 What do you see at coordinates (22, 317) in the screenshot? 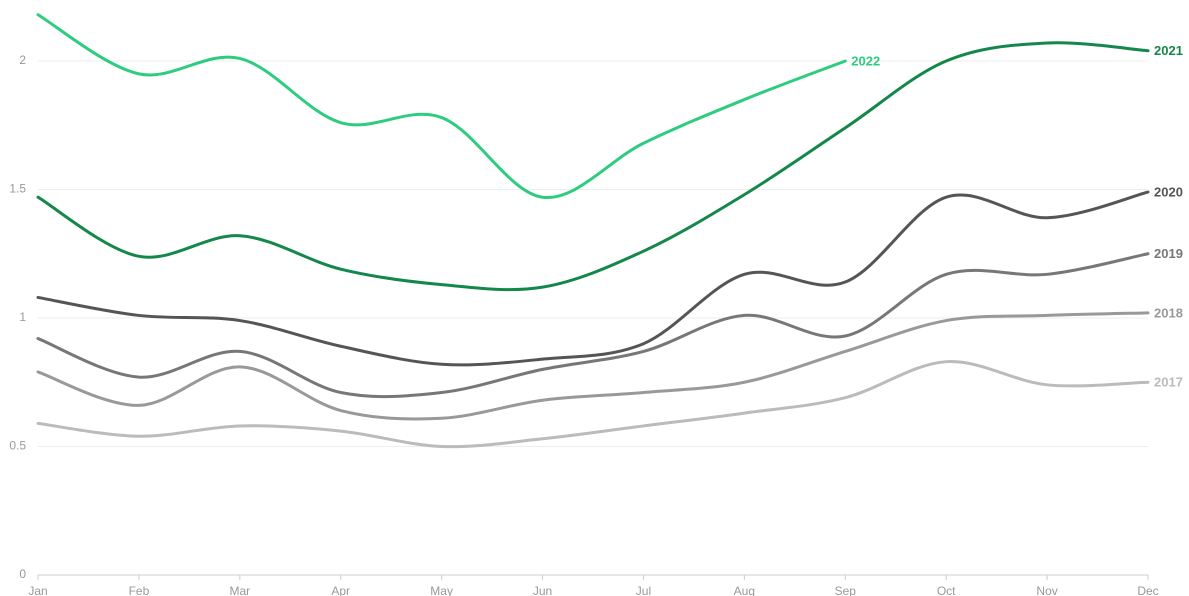
I see `y-tick-label: 1` at bounding box center [22, 317].